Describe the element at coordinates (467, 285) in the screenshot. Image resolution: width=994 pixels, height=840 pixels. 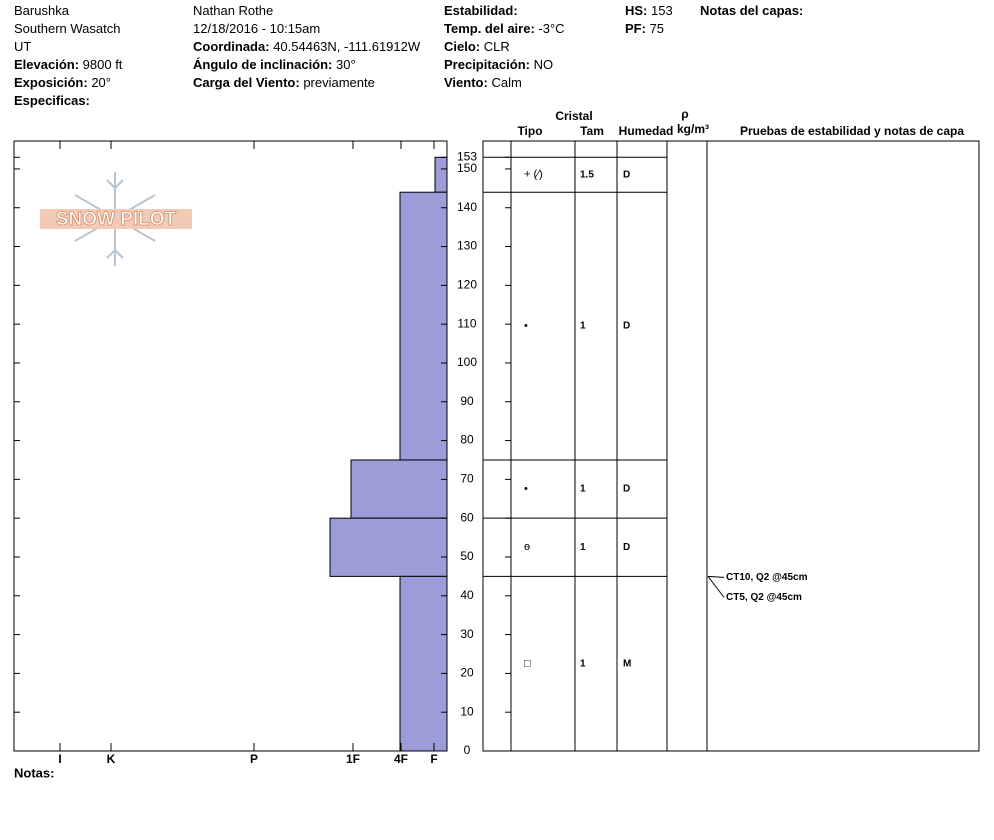
I see `y-tick-label: 120` at that location.